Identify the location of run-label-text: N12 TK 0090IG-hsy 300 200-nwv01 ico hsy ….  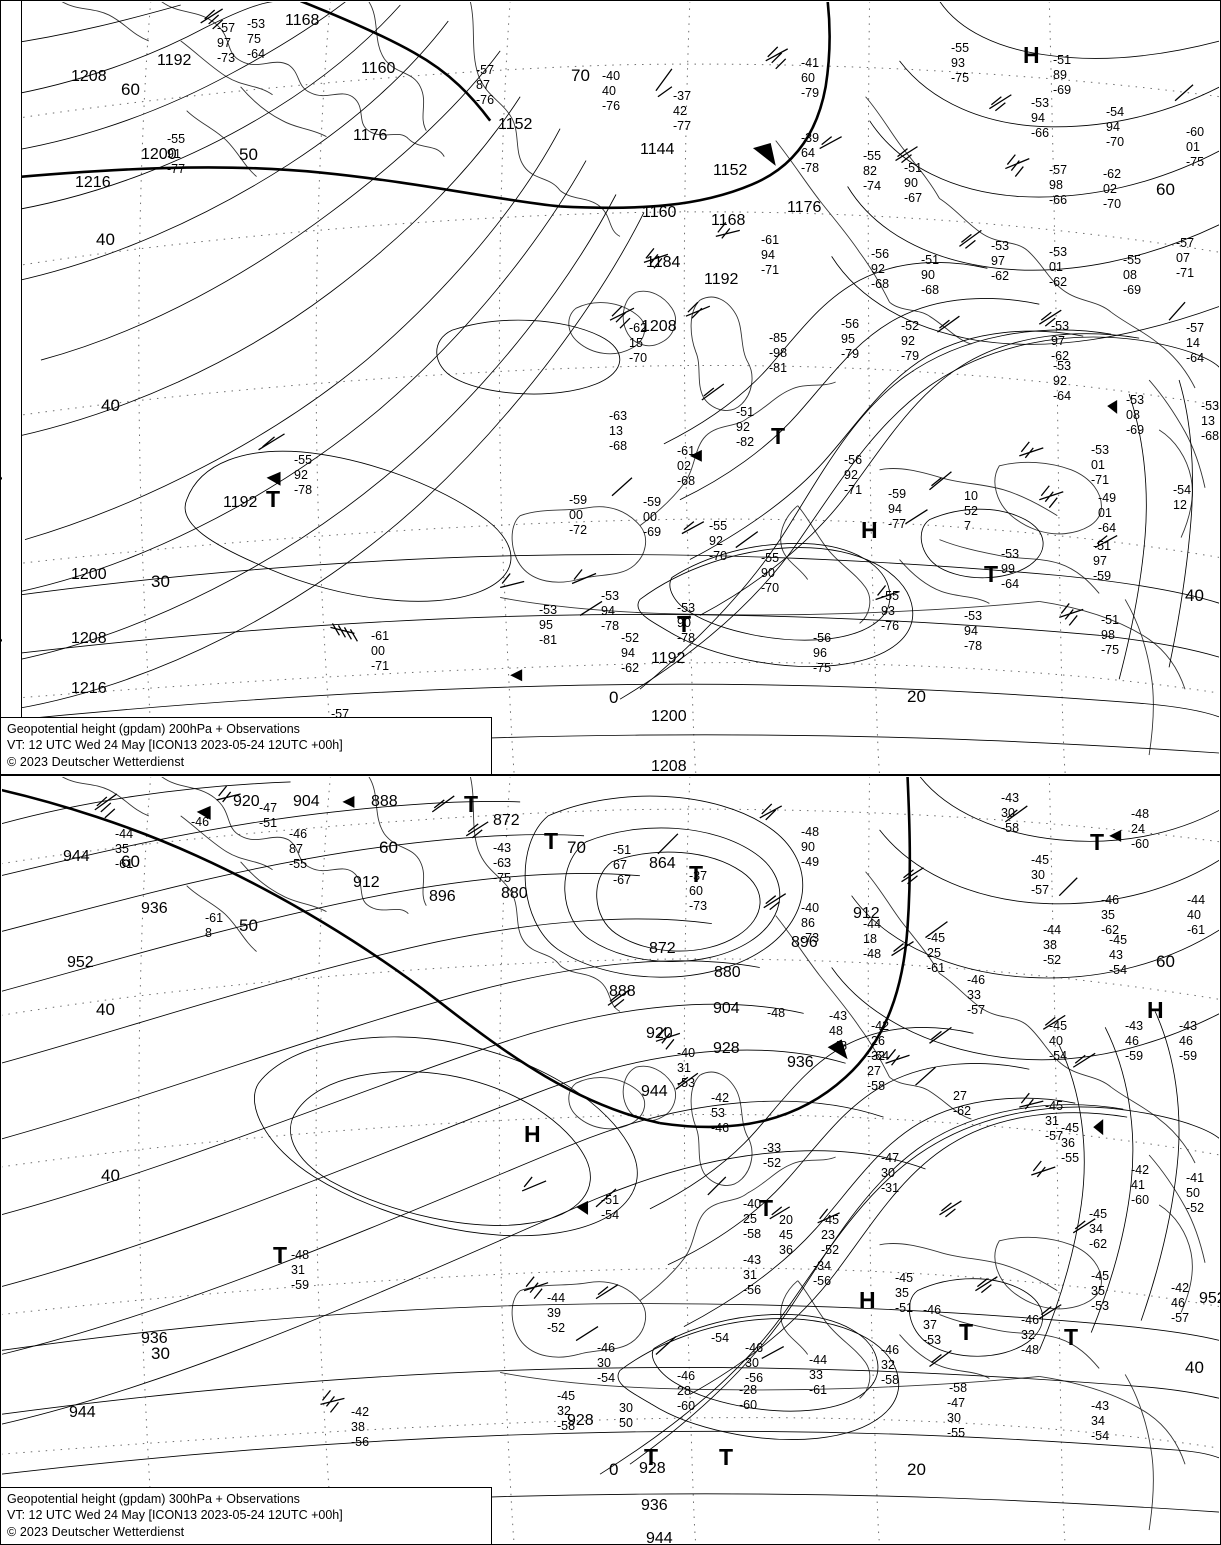
(1, 582).